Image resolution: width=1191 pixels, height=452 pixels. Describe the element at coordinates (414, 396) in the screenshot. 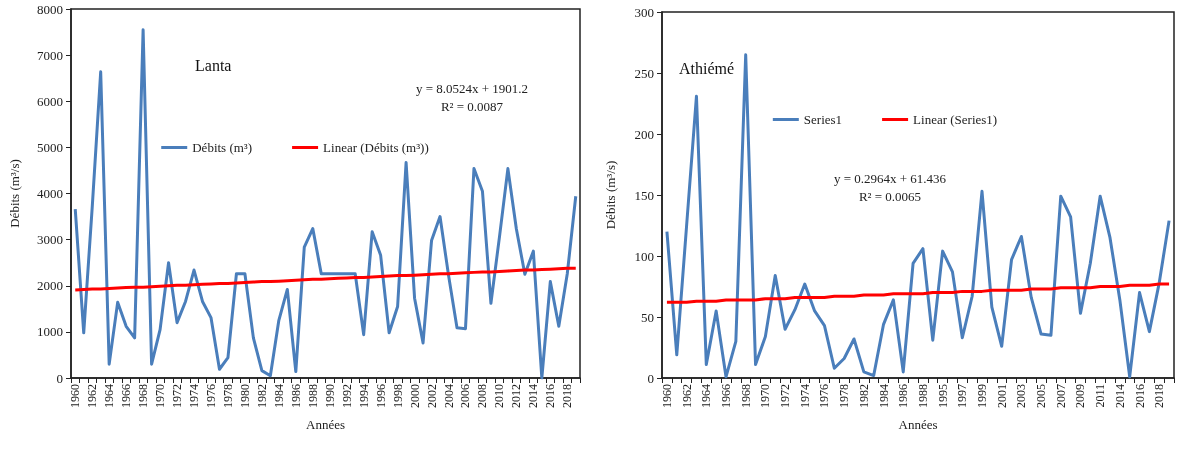

I see `x-tick-label: 2000` at that location.